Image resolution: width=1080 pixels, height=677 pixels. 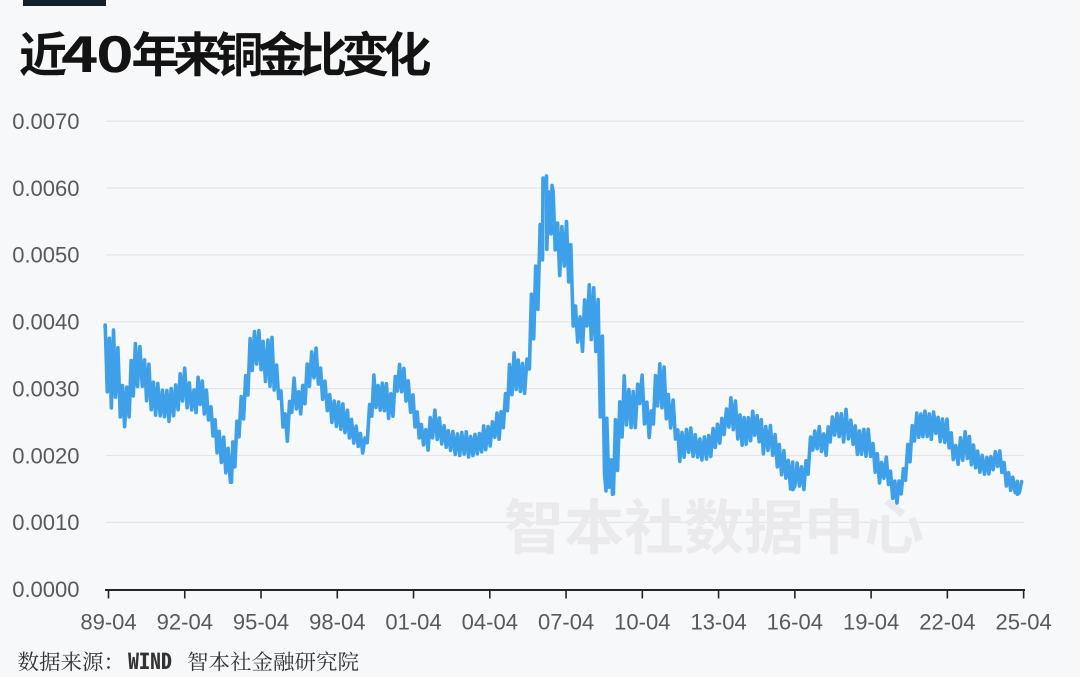 What do you see at coordinates (45, 322) in the screenshot?
I see `svg-text: 0.0040` at bounding box center [45, 322].